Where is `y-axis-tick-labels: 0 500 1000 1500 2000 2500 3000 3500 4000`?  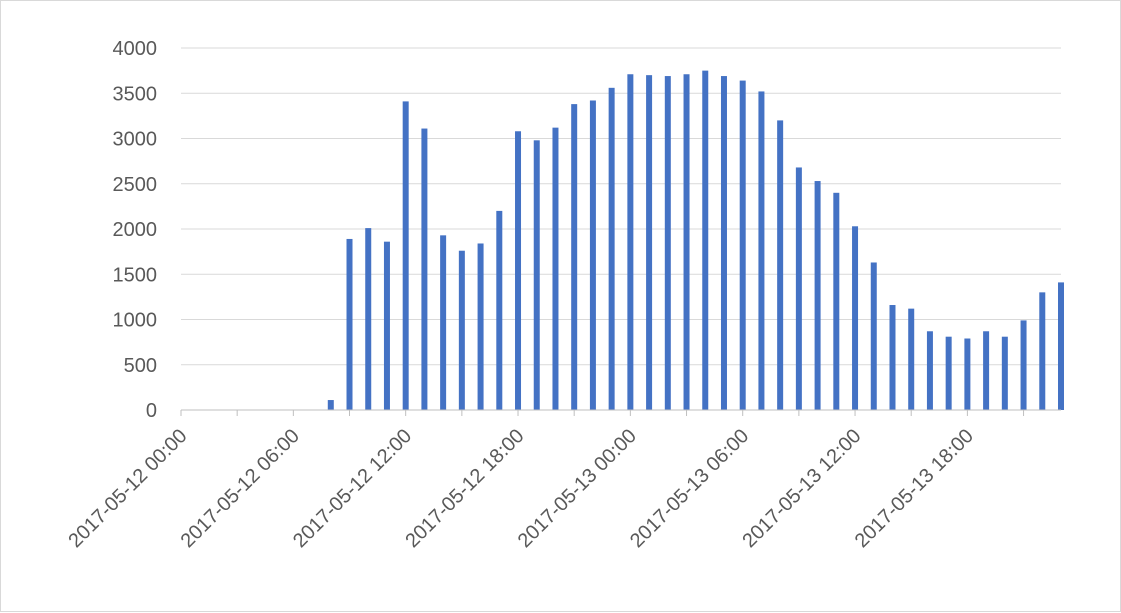 y-axis-tick-labels: 0 500 1000 1500 2000 2500 3000 3500 4000 is located at coordinates (135, 230).